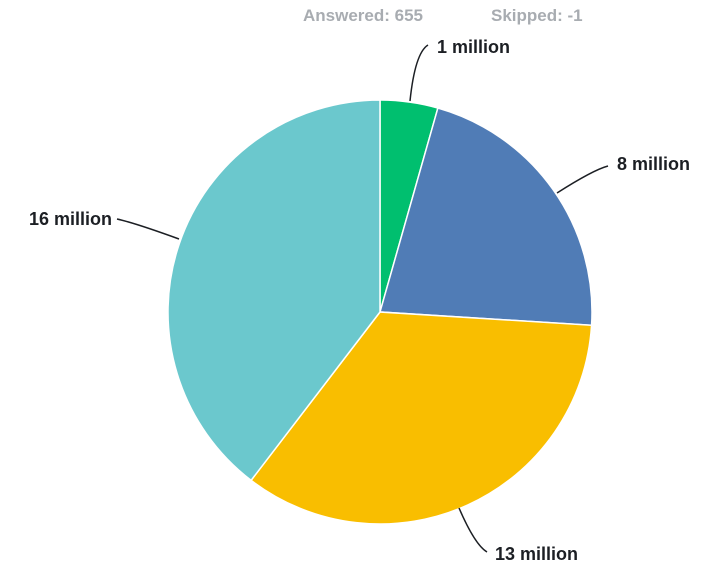 This screenshot has width=715, height=576. What do you see at coordinates (537, 15) in the screenshot?
I see `skipped-count: Skipped: -1` at bounding box center [537, 15].